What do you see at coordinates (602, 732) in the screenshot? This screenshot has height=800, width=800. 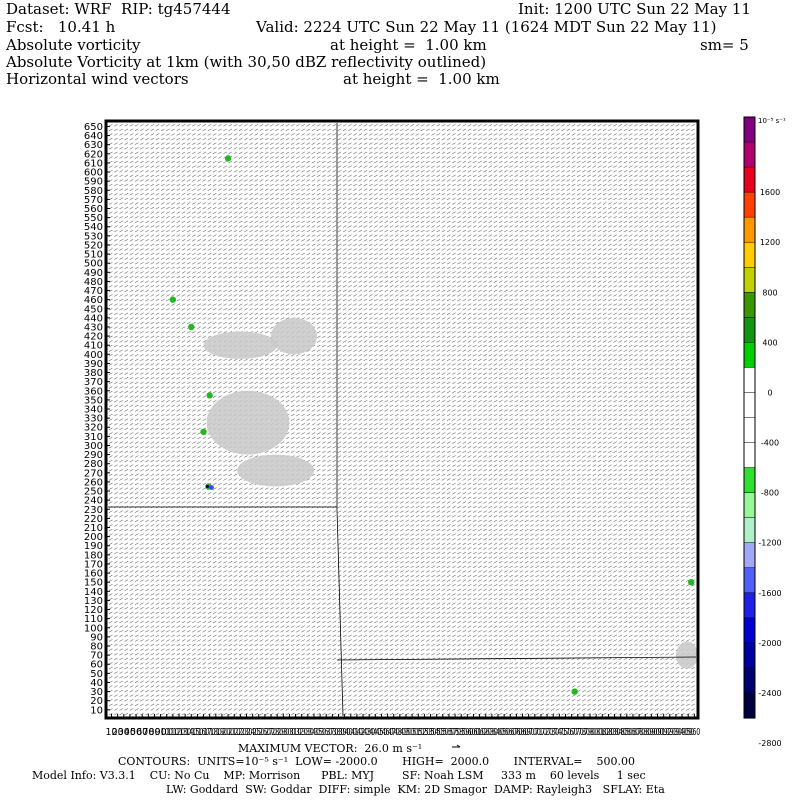 I see `x-tick-label: 810` at bounding box center [602, 732].